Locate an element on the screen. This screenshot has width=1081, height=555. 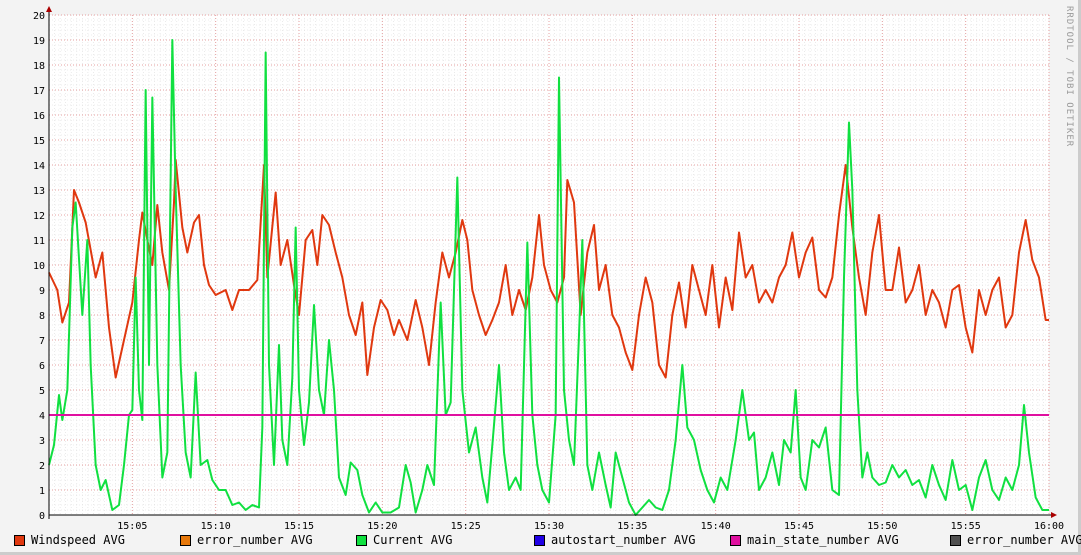
legend-label: autostart_number AVG is located at coordinates (623, 540).